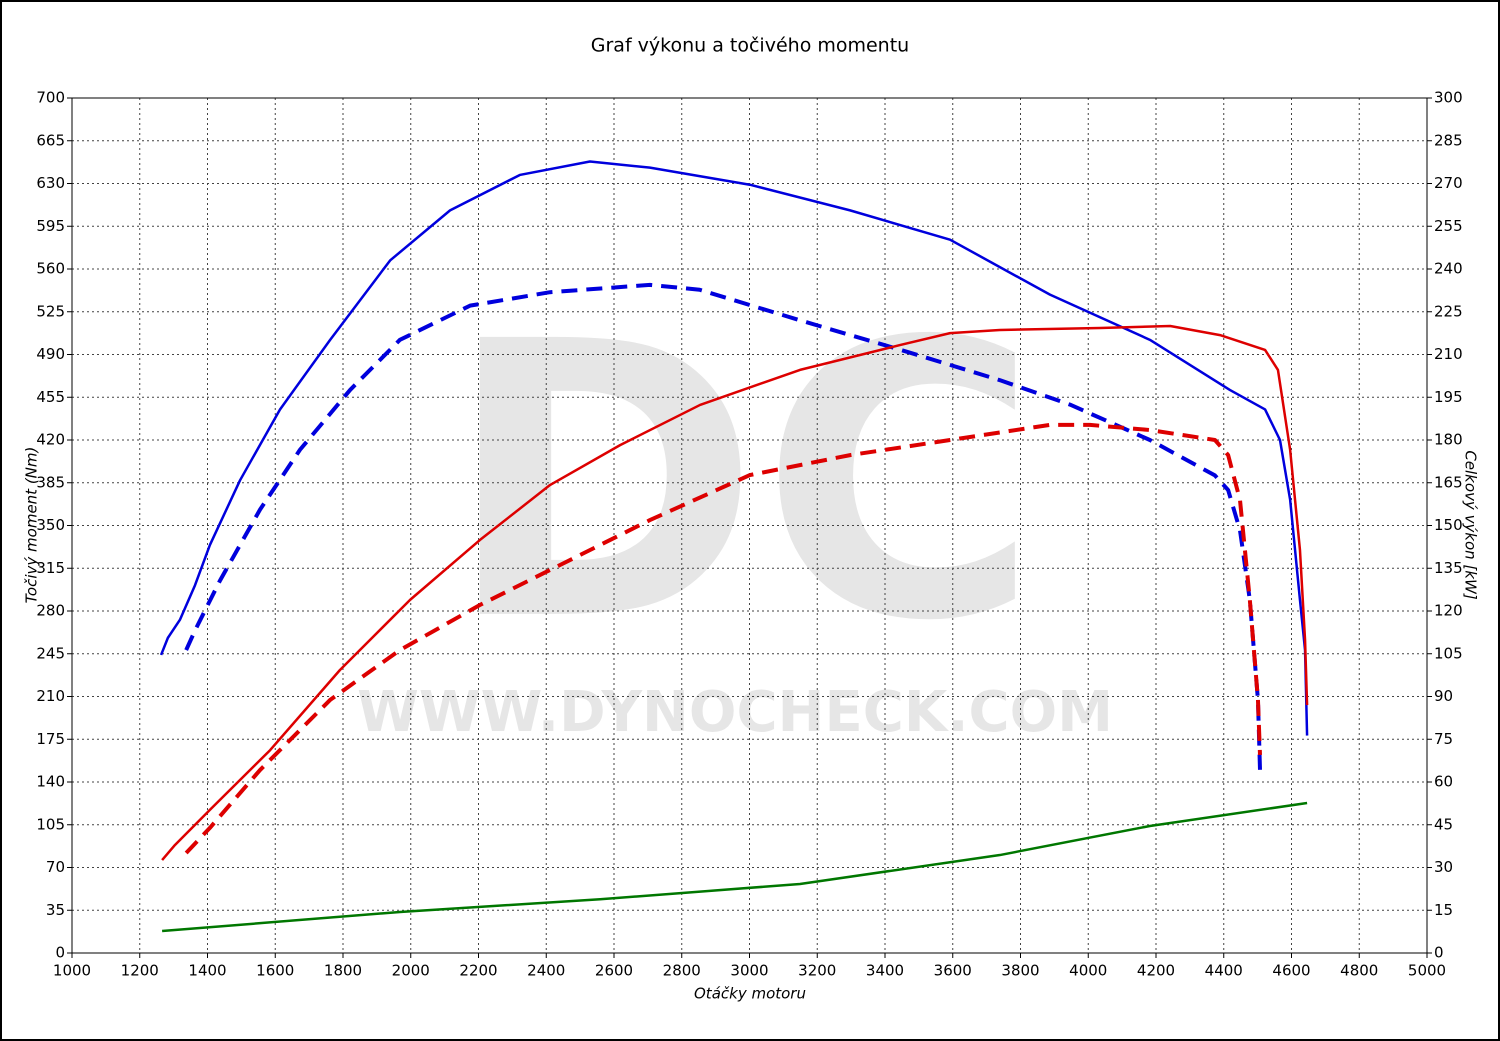 This screenshot has height=1041, width=1500. What do you see at coordinates (735, 867) in the screenshot?
I see `series-line` at bounding box center [735, 867].